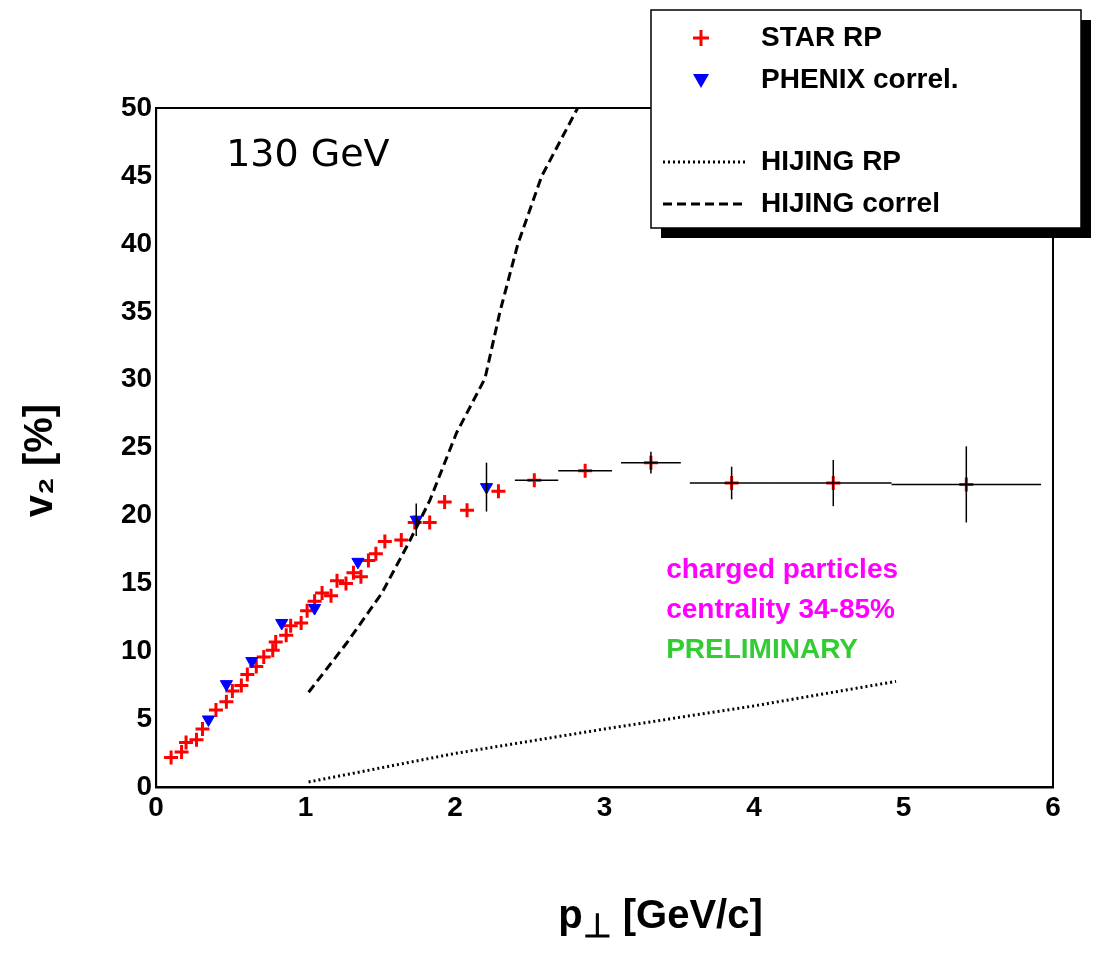 This screenshot has height=966, width=1103. Describe the element at coordinates (144, 718) in the screenshot. I see `y-tick-label: 5` at that location.